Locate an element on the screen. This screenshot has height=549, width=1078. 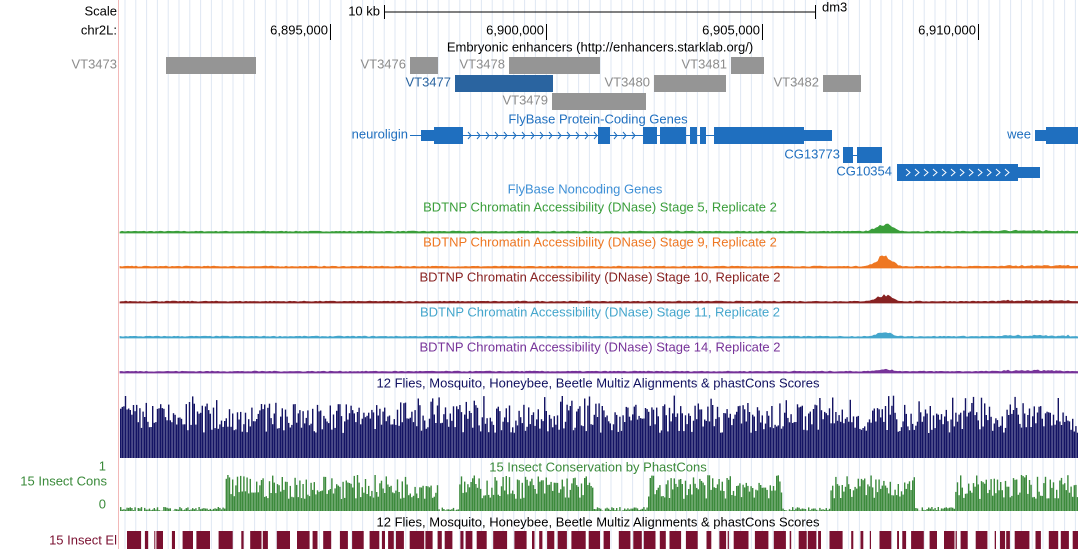
enhancer-label: VT3477 is located at coordinates (428, 81).